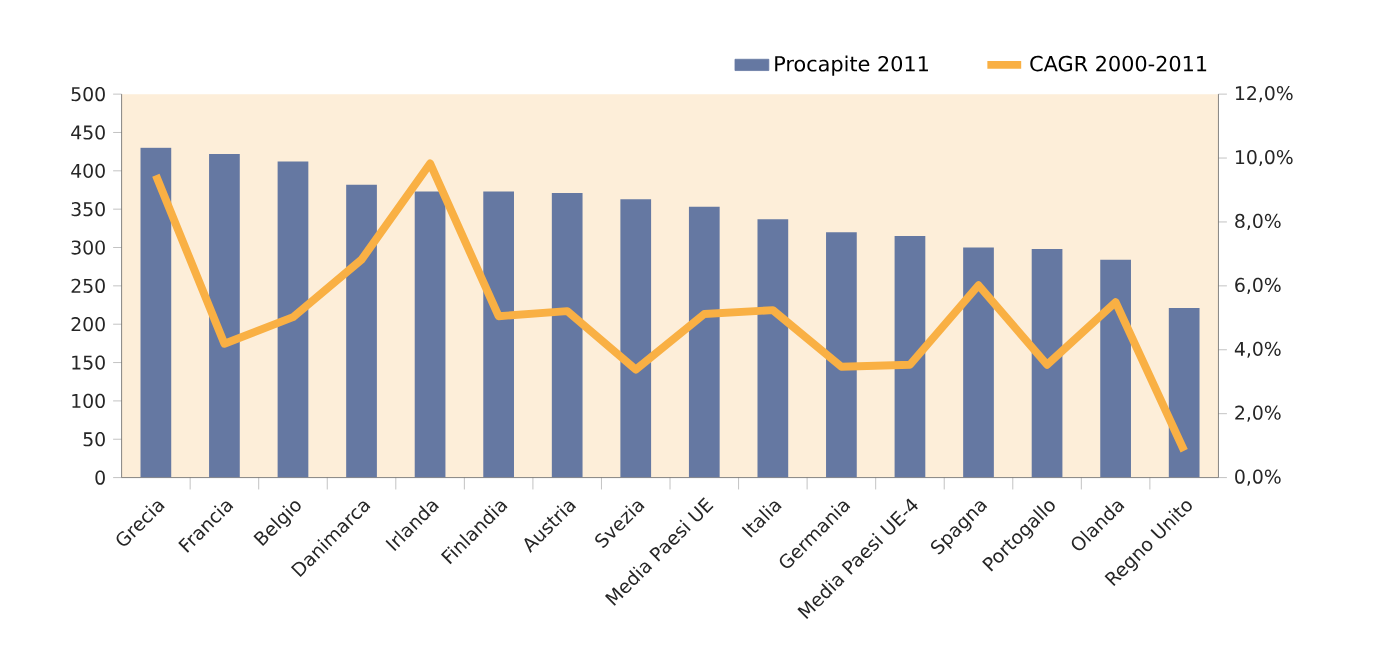 The image size is (1374, 648). I want to click on legend-label: Procapite 2011, so click(851, 65).